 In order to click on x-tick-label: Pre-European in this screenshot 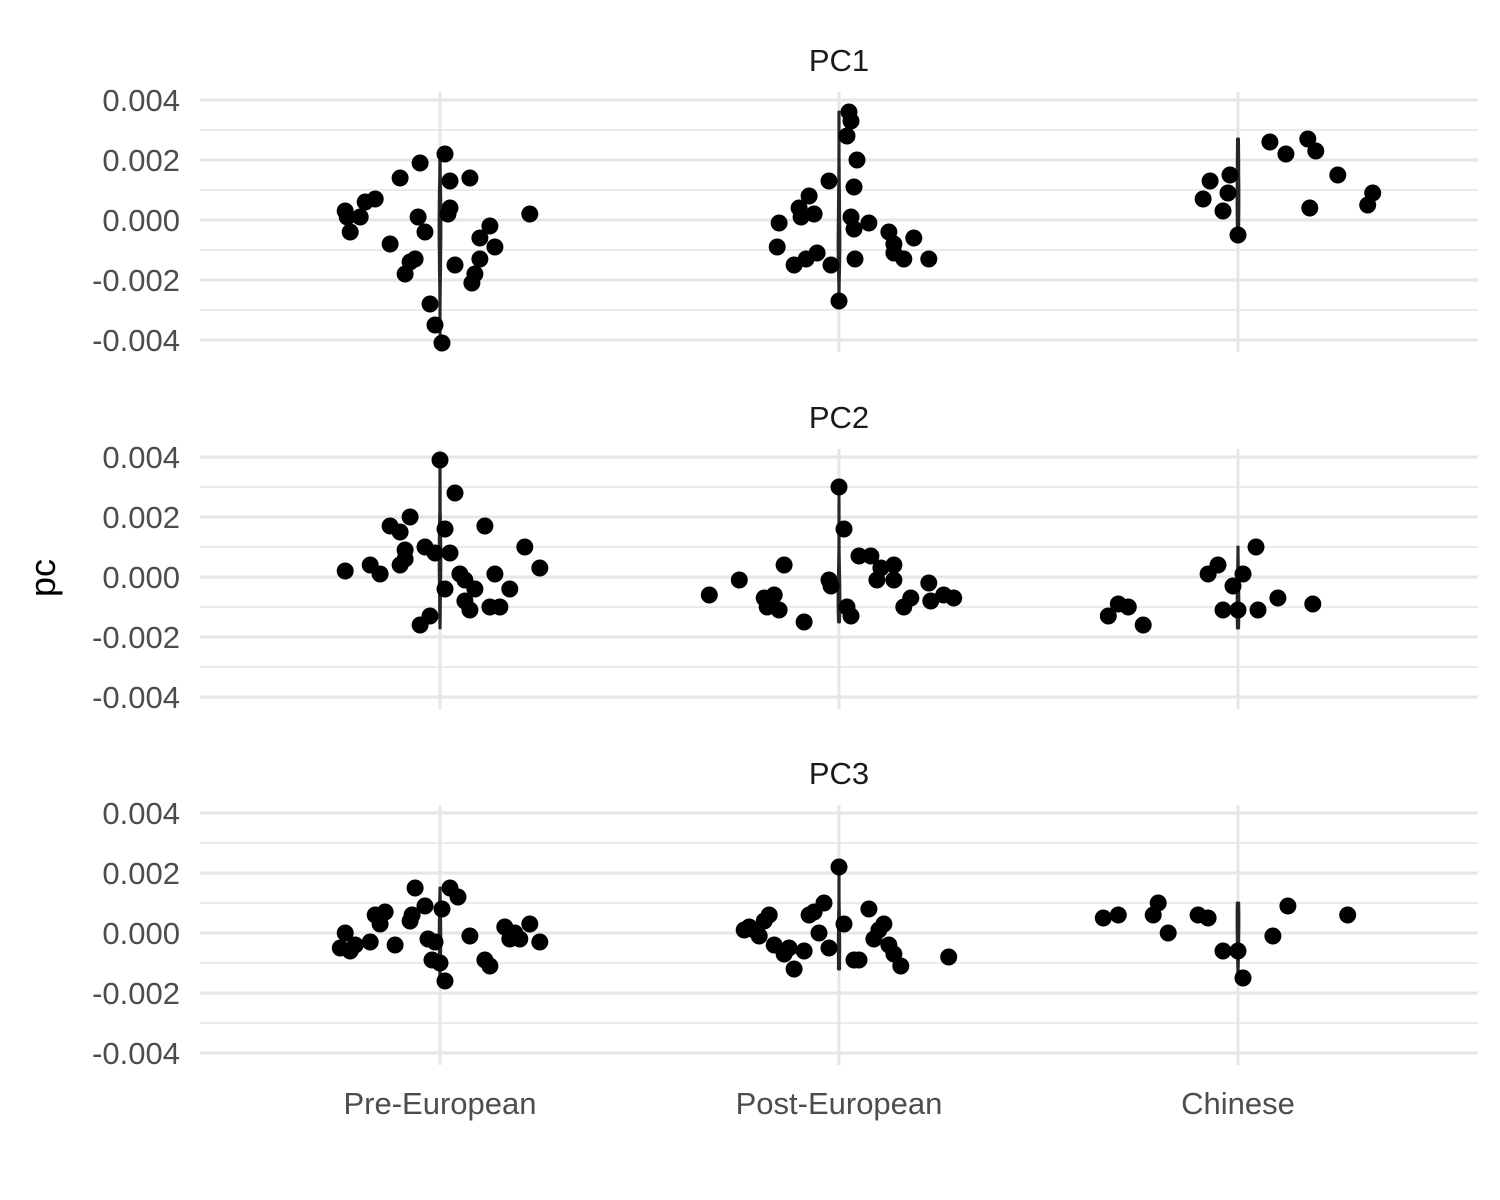, I will do `click(439, 1103)`.